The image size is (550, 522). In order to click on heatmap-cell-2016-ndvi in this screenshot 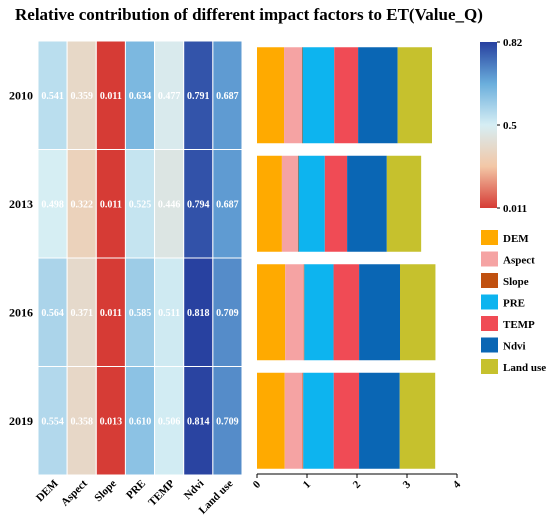, I will do `click(198, 312)`.